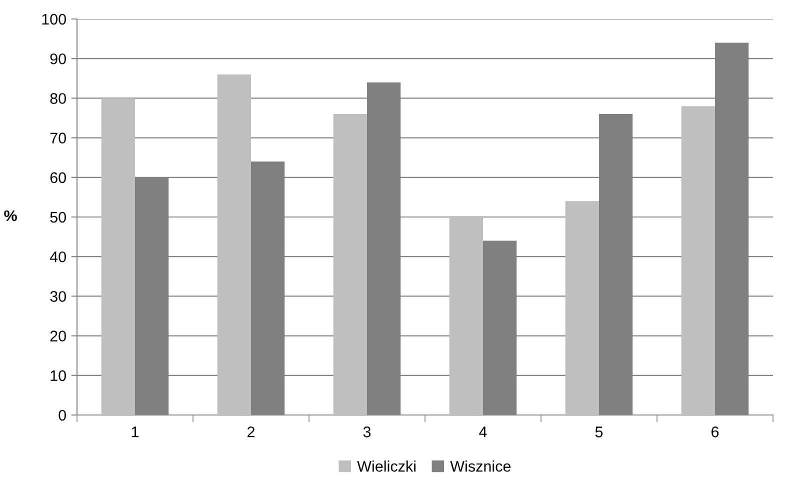 The width and height of the screenshot is (788, 486). I want to click on x-tick-label: 5, so click(599, 432).